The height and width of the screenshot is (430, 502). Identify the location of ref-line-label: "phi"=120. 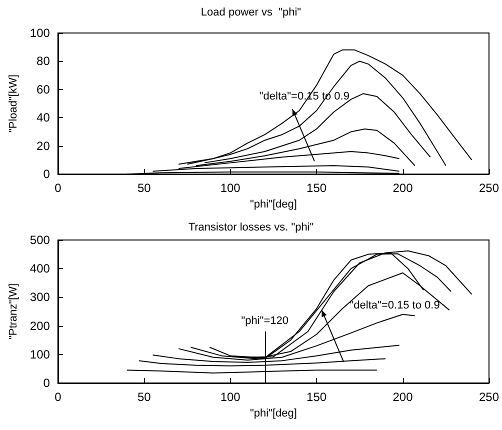
(264, 321).